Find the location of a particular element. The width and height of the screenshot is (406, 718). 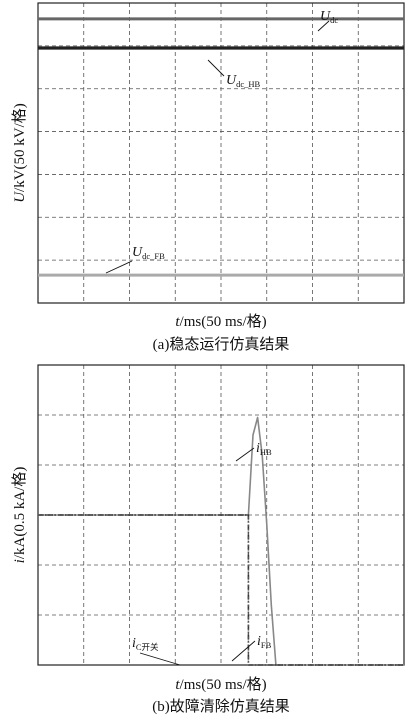

x-axis-label-b: t/ms(50 ms/格) is located at coordinates (220, 684).